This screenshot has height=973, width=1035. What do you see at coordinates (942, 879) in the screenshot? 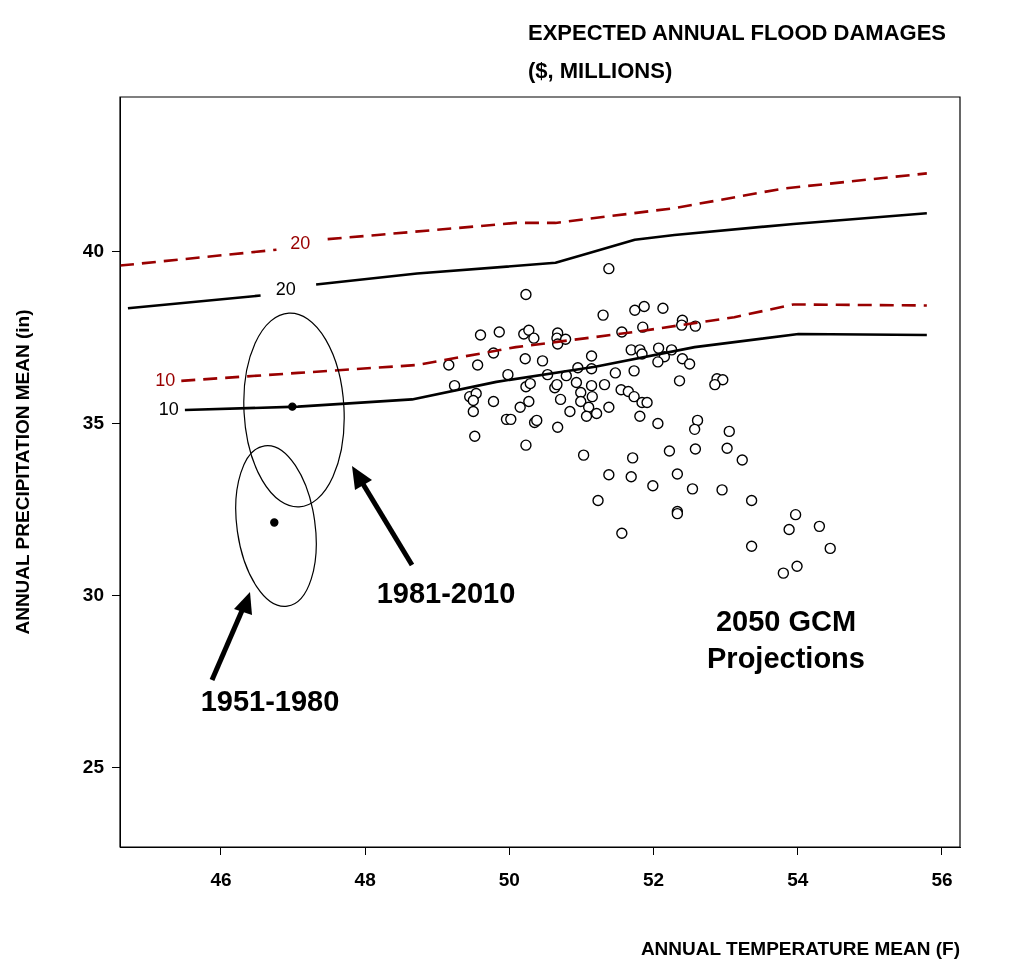
I see `x-tick-label: 56` at bounding box center [942, 879].